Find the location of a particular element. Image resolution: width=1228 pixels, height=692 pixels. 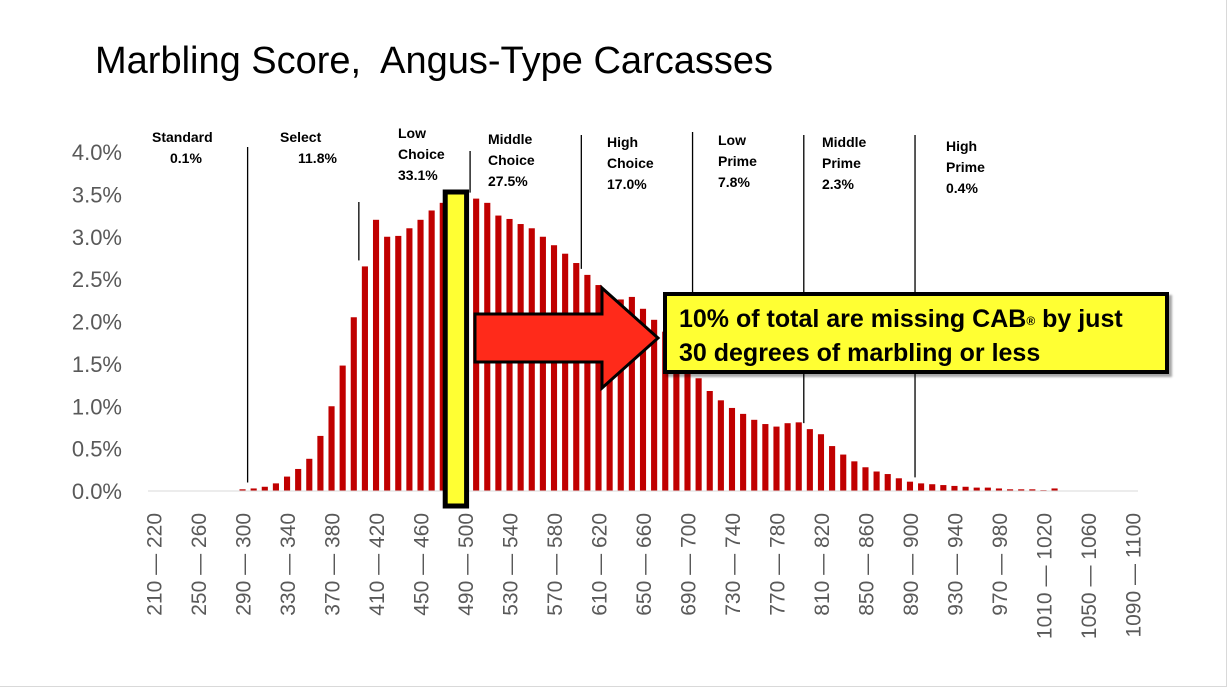

x-tick-label: 690 — 700 is located at coordinates (688, 564).